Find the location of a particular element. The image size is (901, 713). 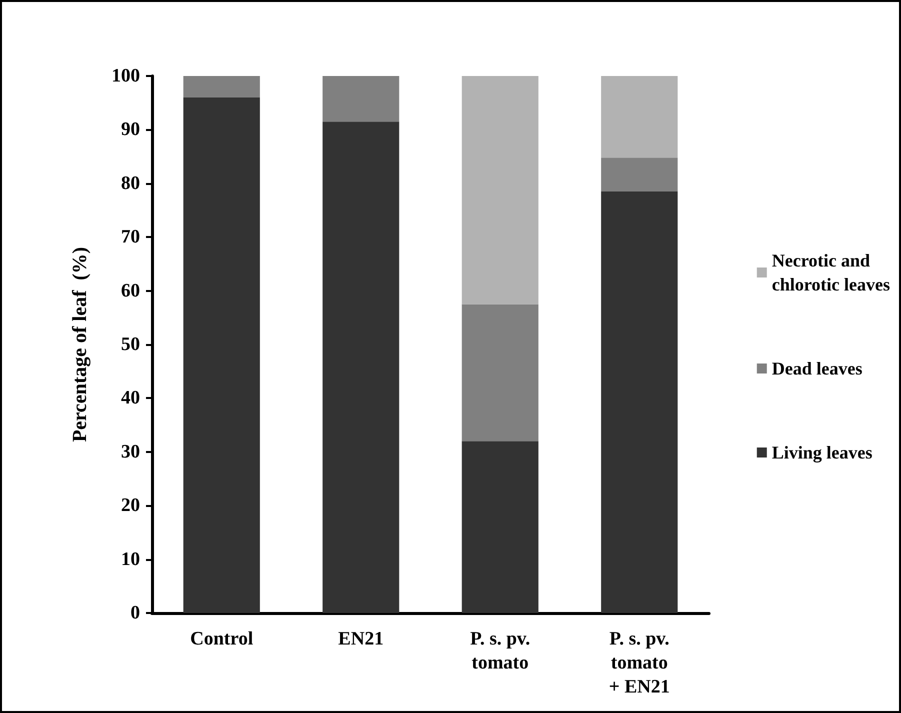

x-tick-label: EN21 is located at coordinates (361, 639).